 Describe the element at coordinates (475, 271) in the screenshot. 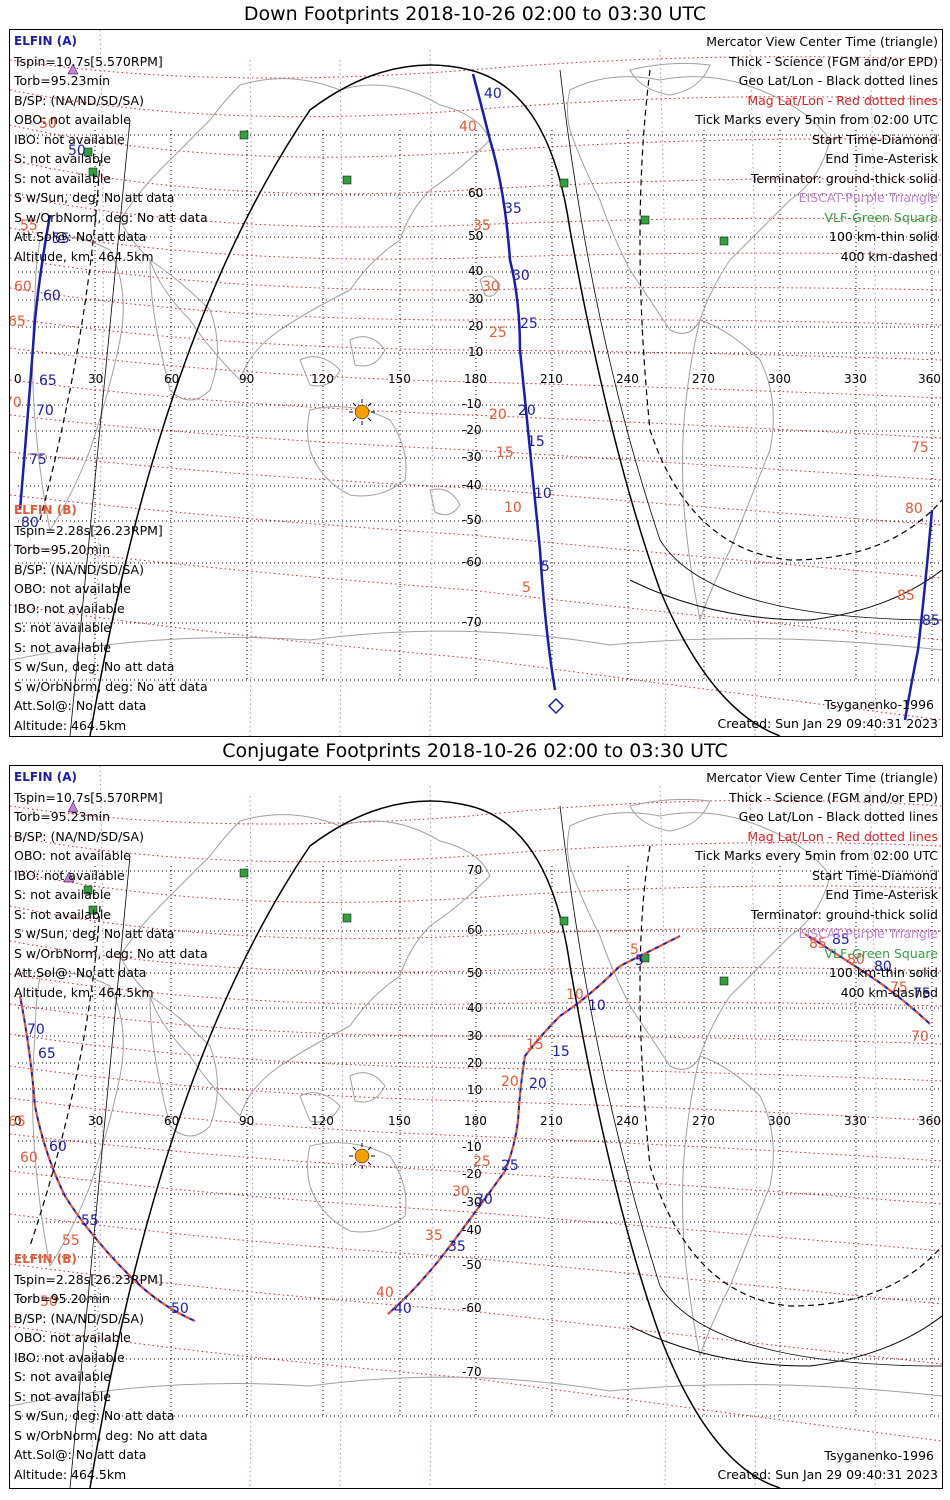

I see `lat-tick: 40` at that location.